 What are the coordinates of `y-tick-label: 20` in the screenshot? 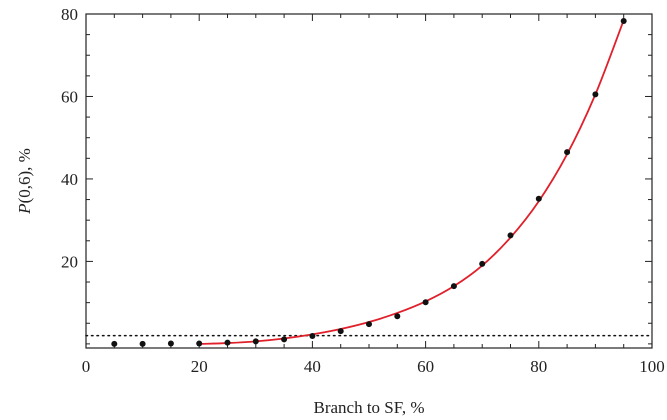 It's located at (69, 261).